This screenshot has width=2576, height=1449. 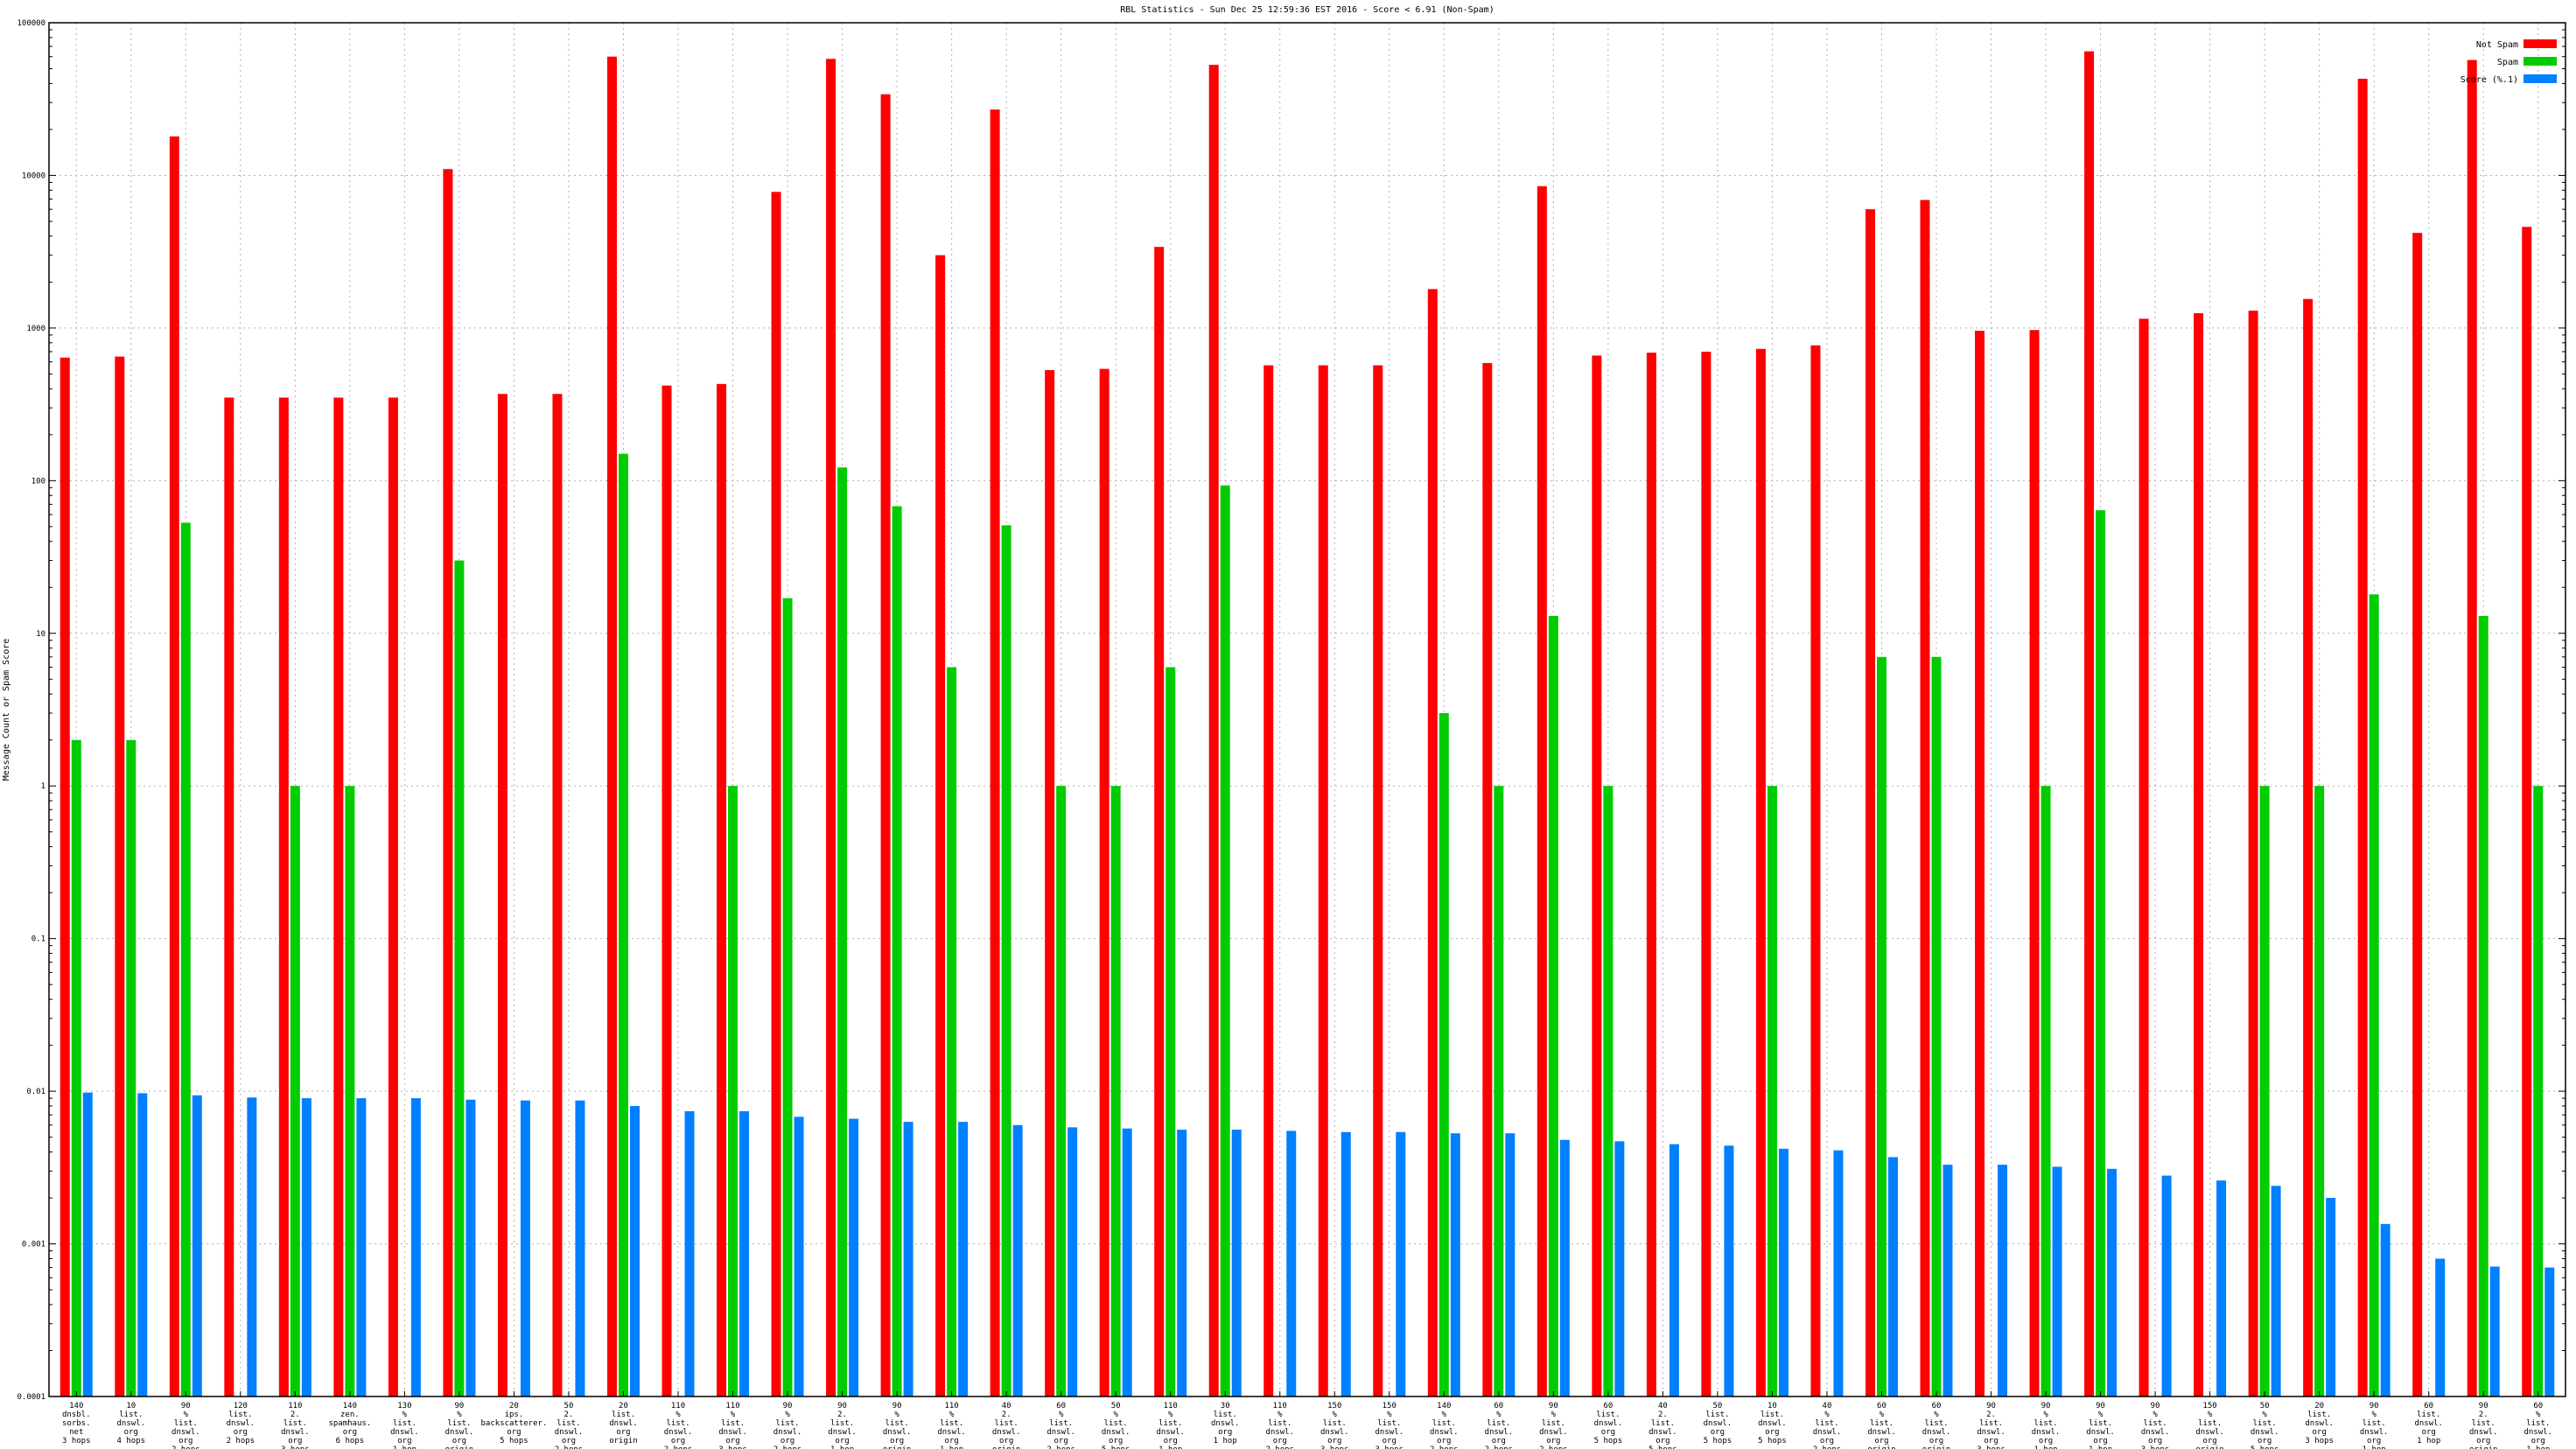 I want to click on y-tick-label: 10000, so click(x=34, y=176).